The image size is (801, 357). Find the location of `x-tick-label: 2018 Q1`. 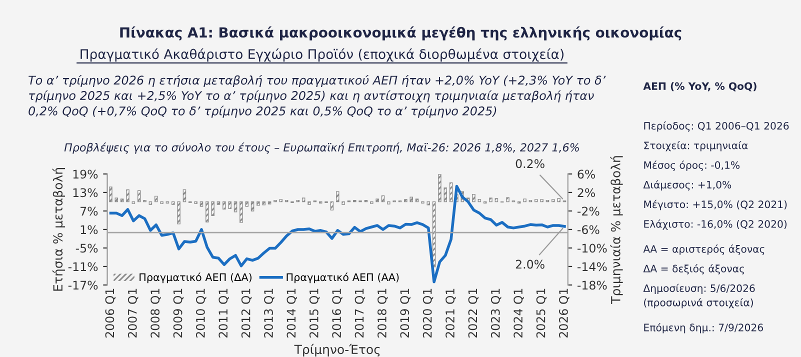

x-tick-label: 2018 Q1 is located at coordinates (382, 313).